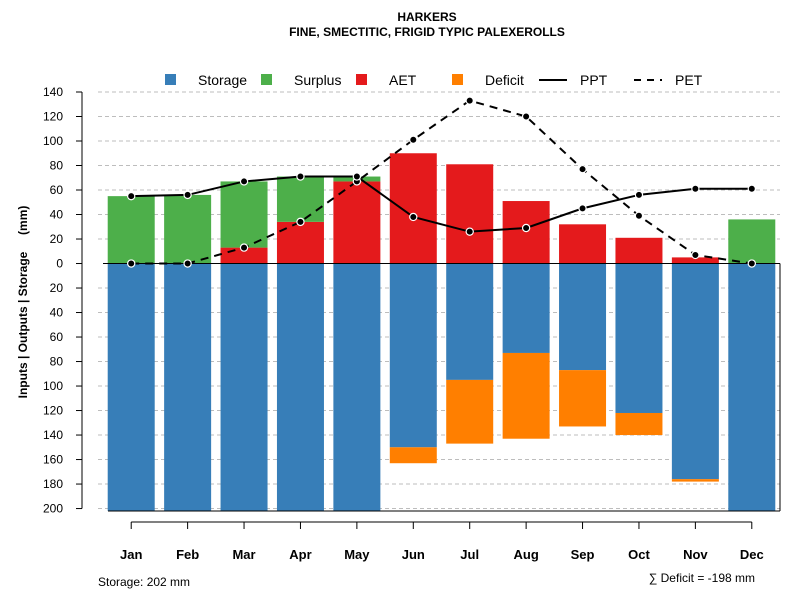 Image resolution: width=800 pixels, height=600 pixels. I want to click on legend-label: PET, so click(689, 80).